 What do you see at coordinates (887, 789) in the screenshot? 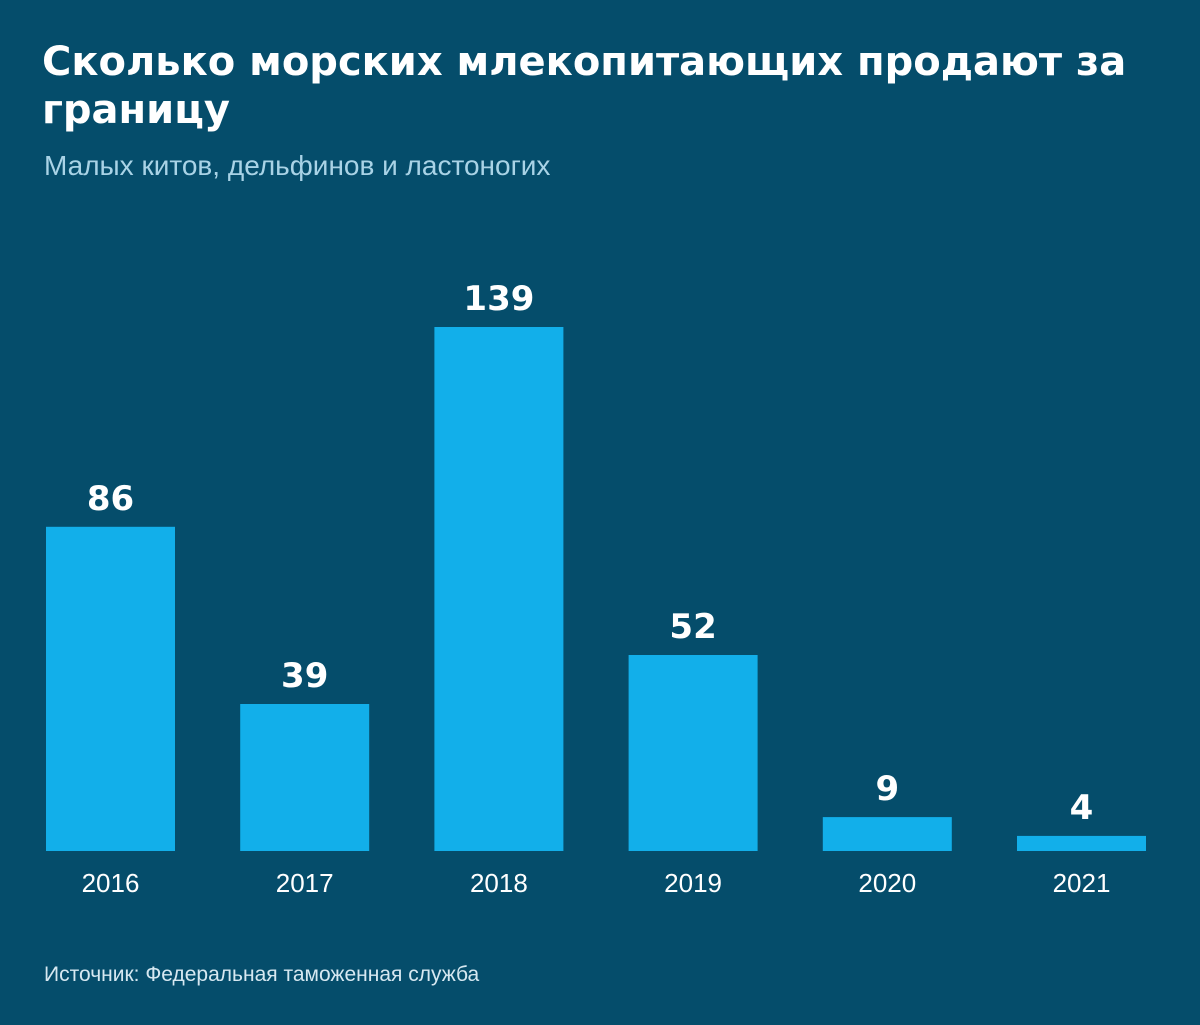
I see `bar-value-label-2020: 9` at bounding box center [887, 789].